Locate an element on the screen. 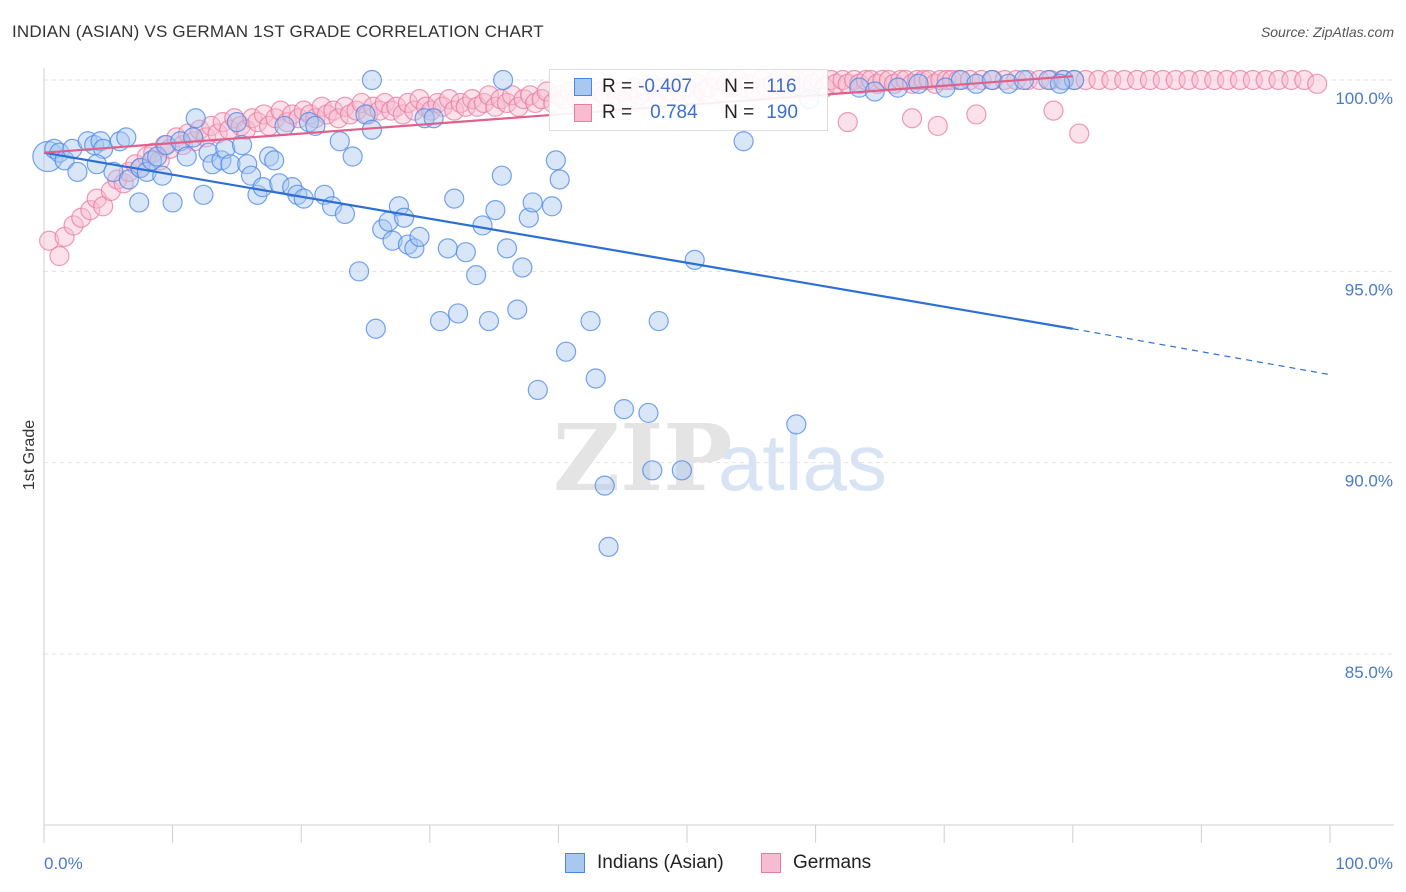 The image size is (1406, 892). y-tick-label: 90.0% is located at coordinates (1369, 481).